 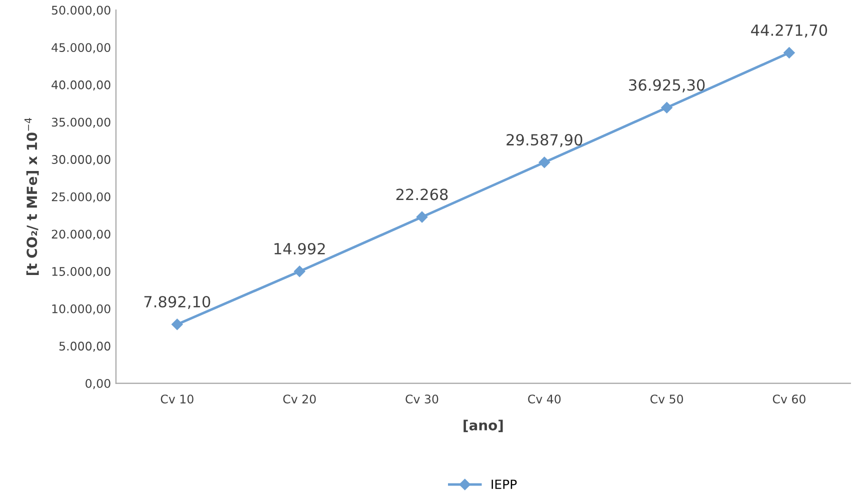 I want to click on y-tick-label: 10.000,00, so click(x=81, y=309).